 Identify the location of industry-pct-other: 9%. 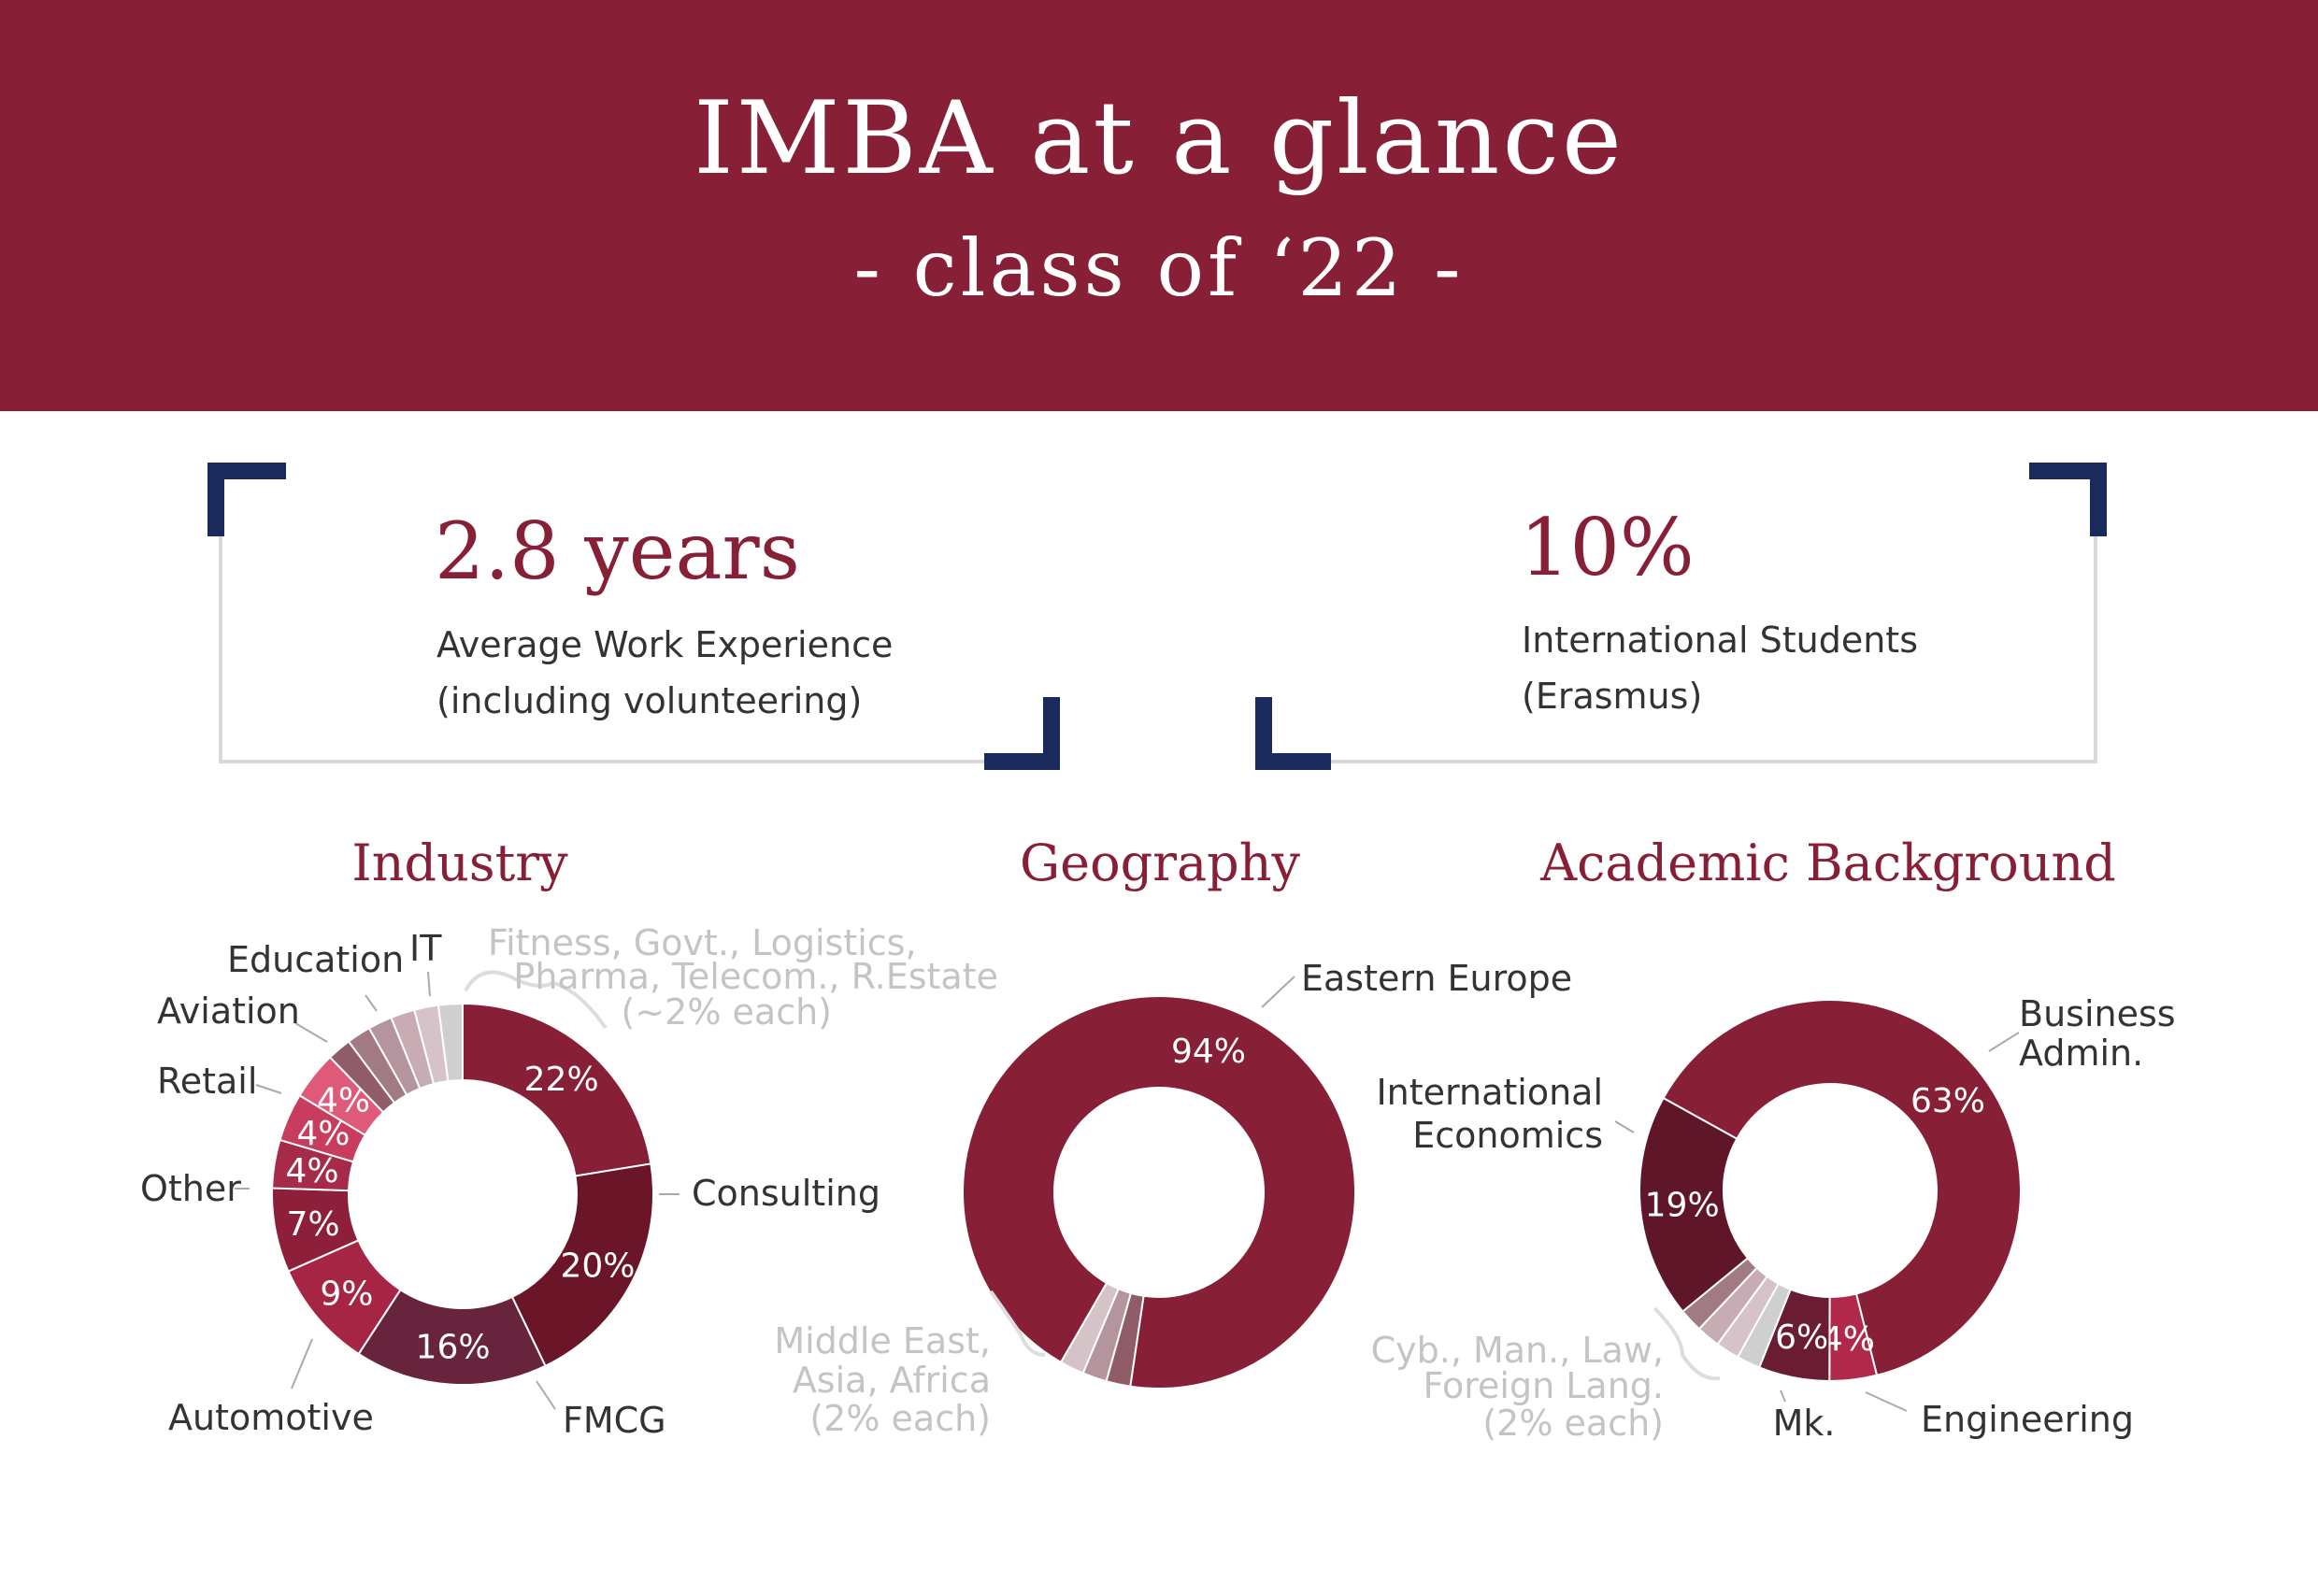
(346, 1294).